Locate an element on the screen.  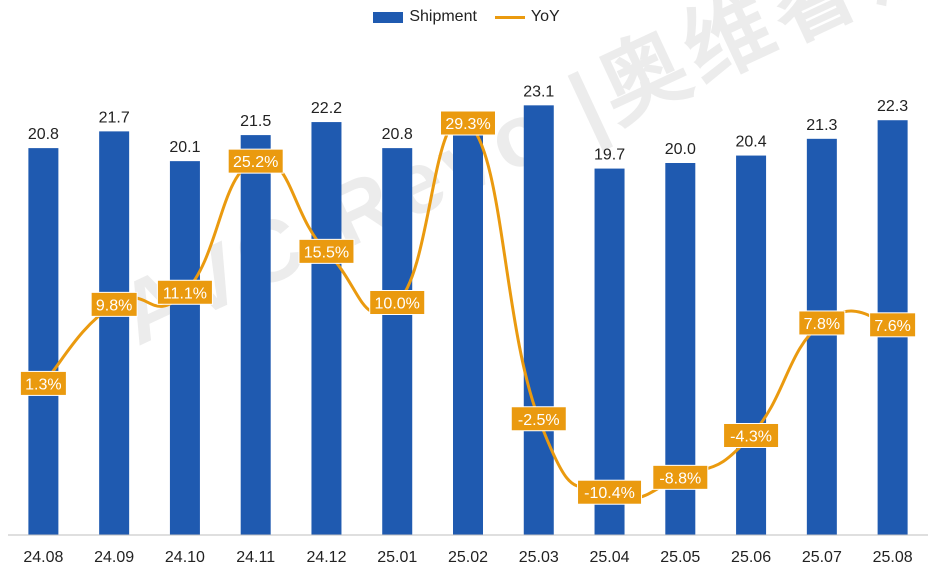
legend-item-shipment: Shipment is located at coordinates (425, 17).